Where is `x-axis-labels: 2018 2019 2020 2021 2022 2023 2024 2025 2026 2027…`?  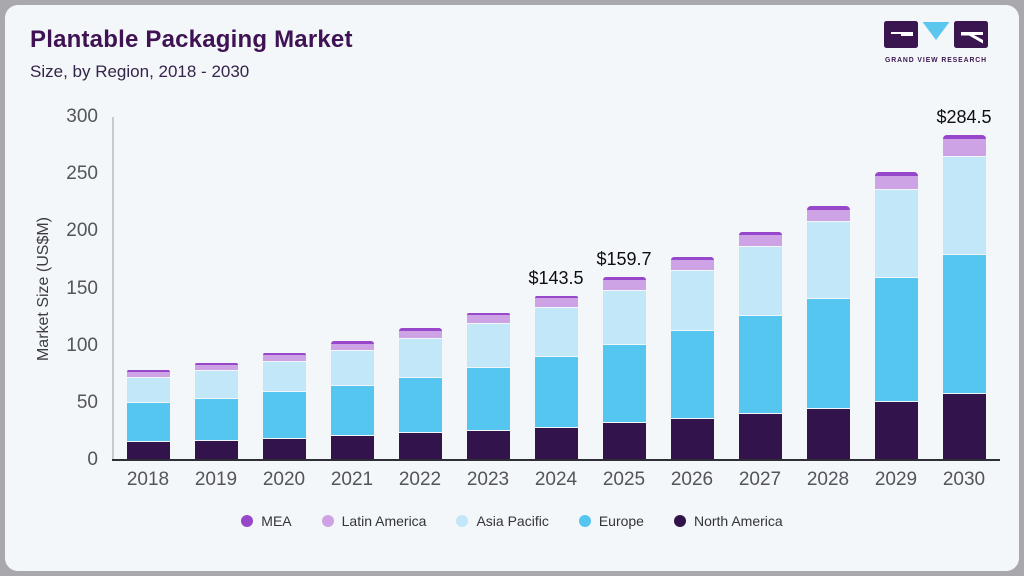 x-axis-labels: 2018 2019 2020 2021 2022 2023 2024 2025 2026 2027… is located at coordinates (556, 480).